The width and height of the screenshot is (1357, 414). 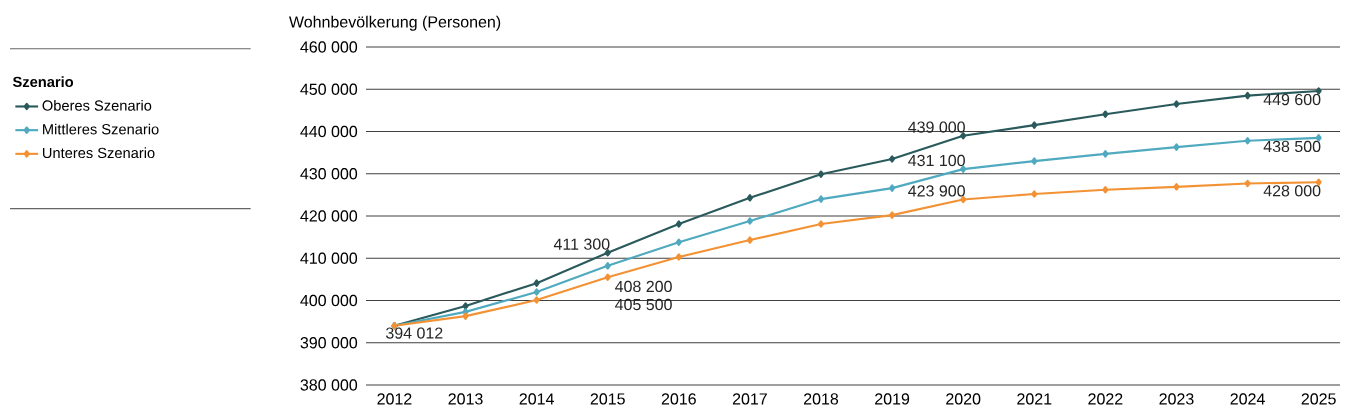 I want to click on data-label: 423 900, so click(x=936, y=191).